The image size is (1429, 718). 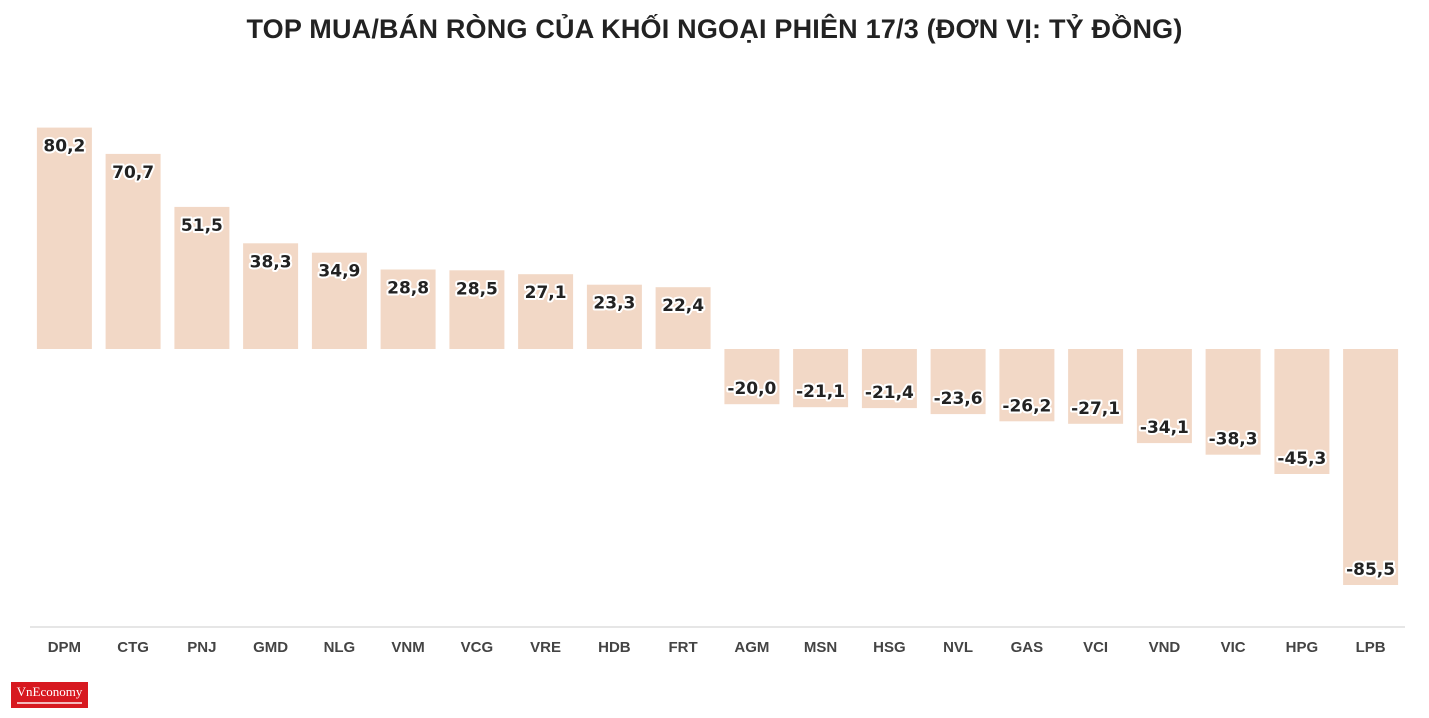 I want to click on x-tick-vic: VIC, so click(x=1233, y=647).